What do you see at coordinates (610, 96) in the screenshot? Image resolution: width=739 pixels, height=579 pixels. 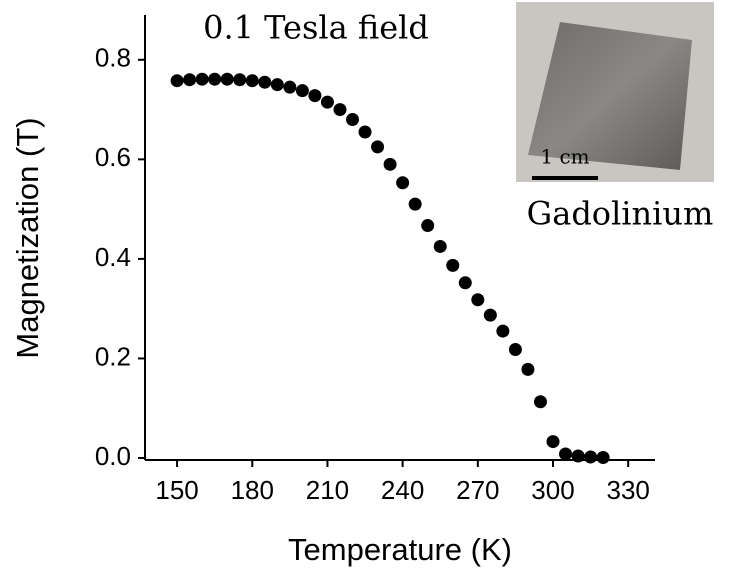 I see `gadolinium-sheet` at bounding box center [610, 96].